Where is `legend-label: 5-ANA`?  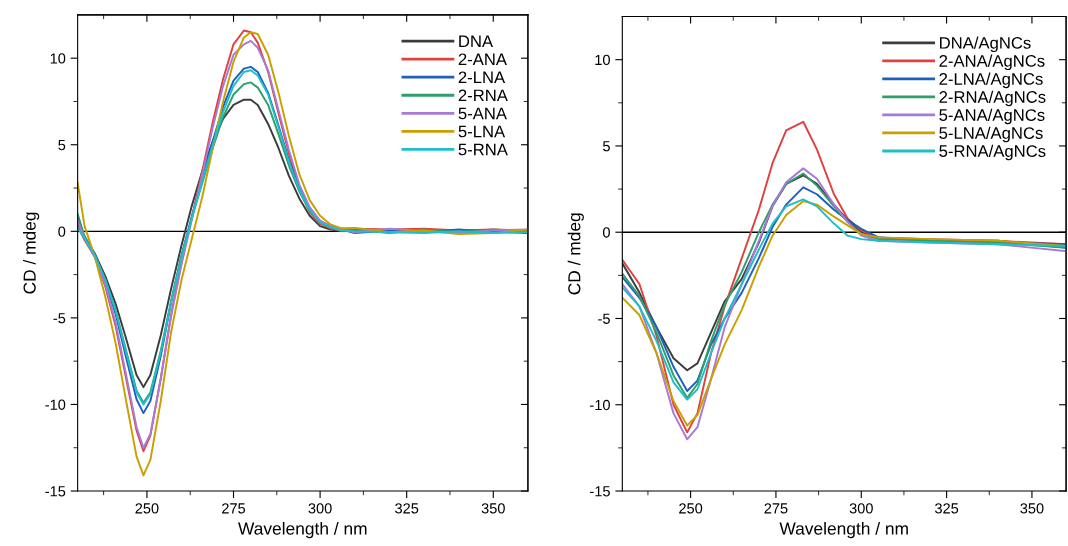 legend-label: 5-ANA is located at coordinates (482, 113).